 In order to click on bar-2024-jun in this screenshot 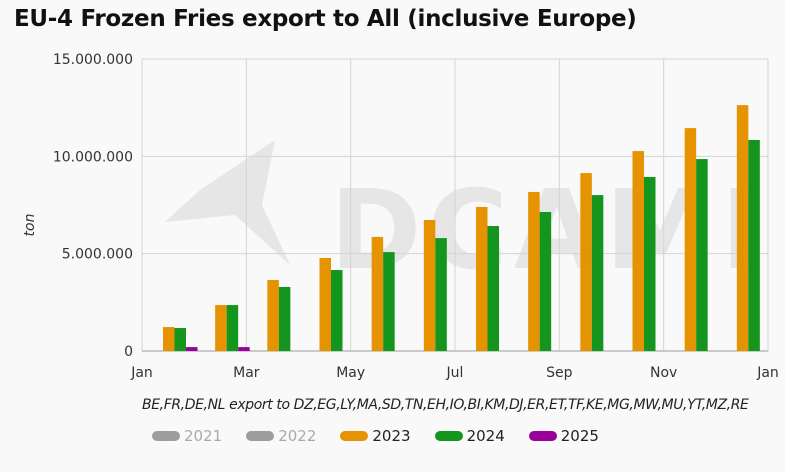, I will do `click(441, 294)`.